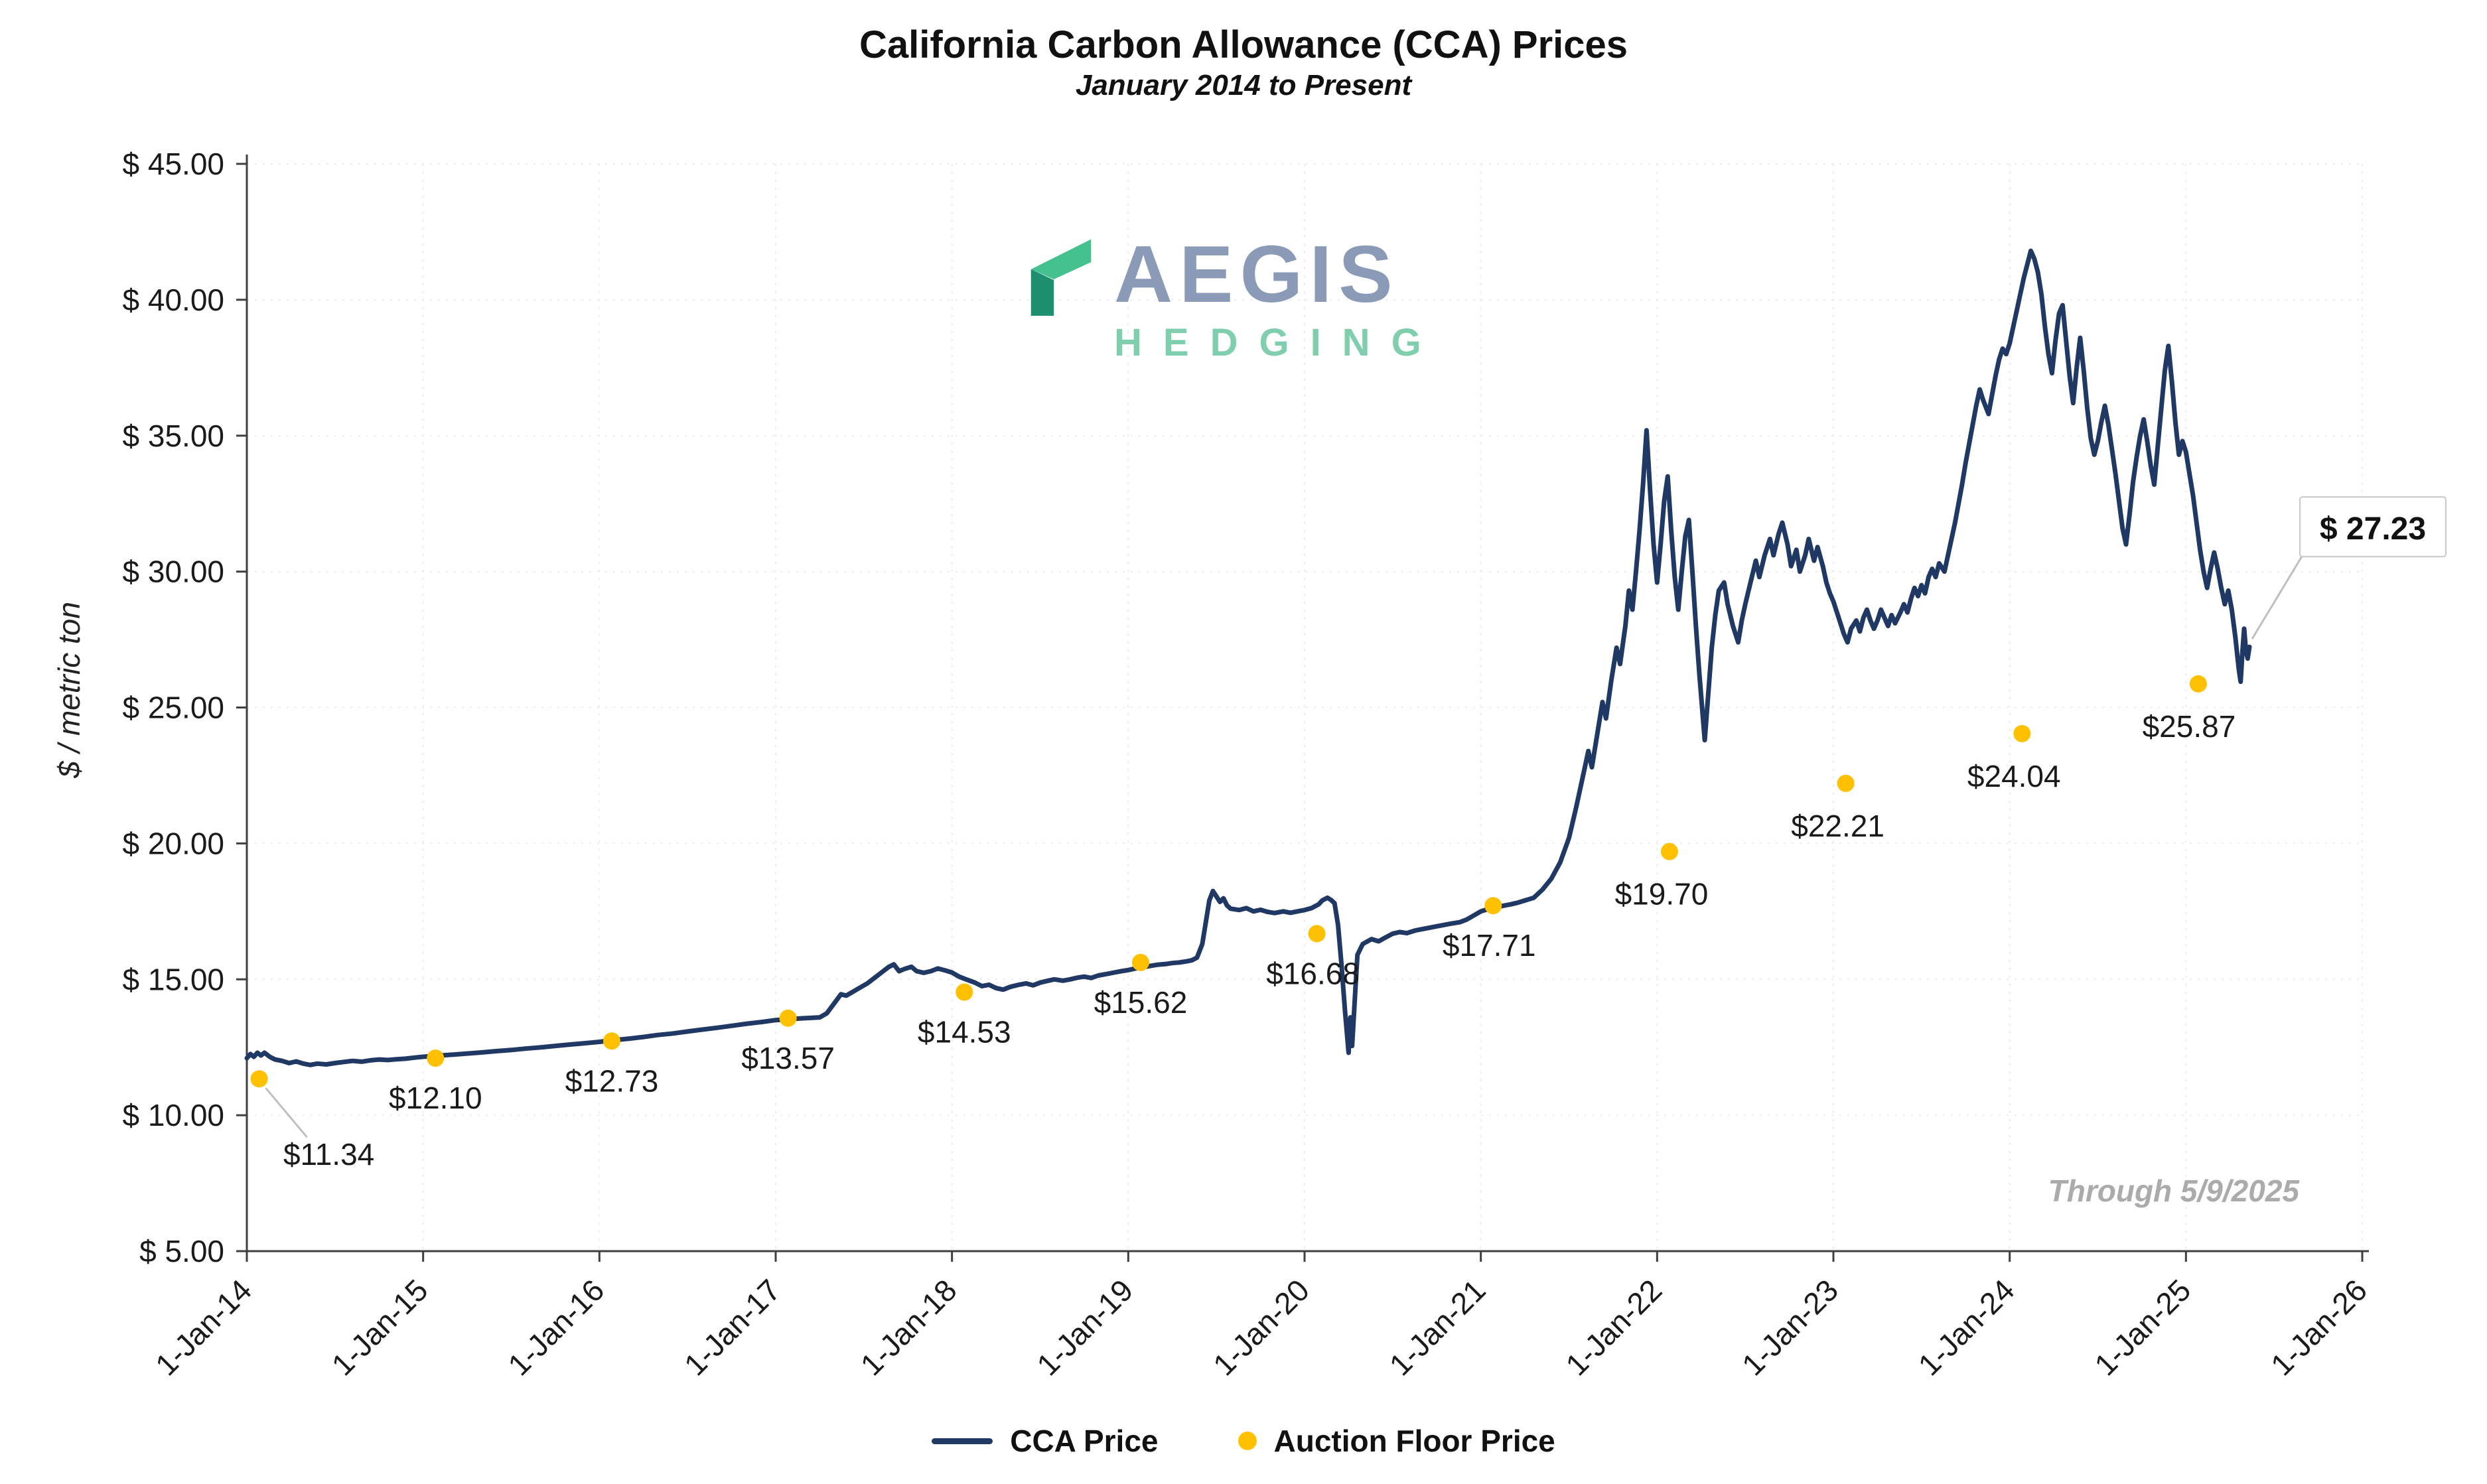 The image size is (2487, 1484). What do you see at coordinates (909, 1327) in the screenshot?
I see `x-tick-label: 1-Jan-18` at bounding box center [909, 1327].